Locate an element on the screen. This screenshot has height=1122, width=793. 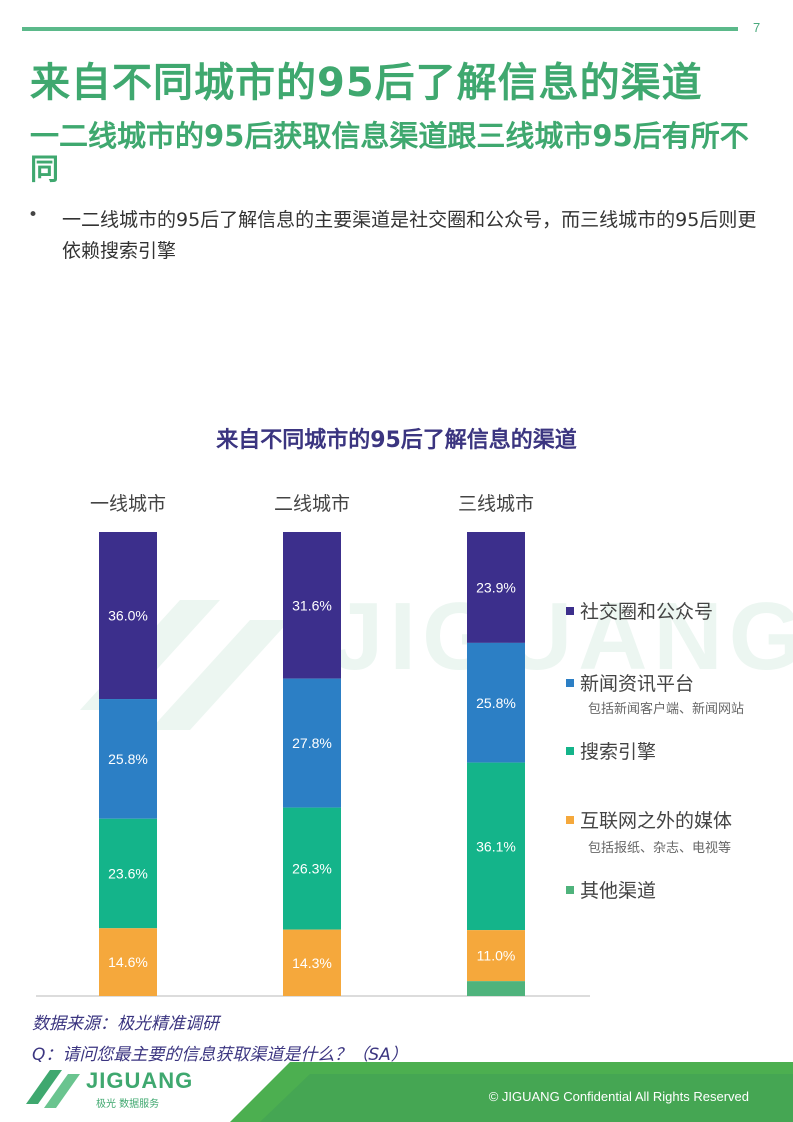
legend-label-offline: 互联网之外的媒体 is located at coordinates (656, 821).